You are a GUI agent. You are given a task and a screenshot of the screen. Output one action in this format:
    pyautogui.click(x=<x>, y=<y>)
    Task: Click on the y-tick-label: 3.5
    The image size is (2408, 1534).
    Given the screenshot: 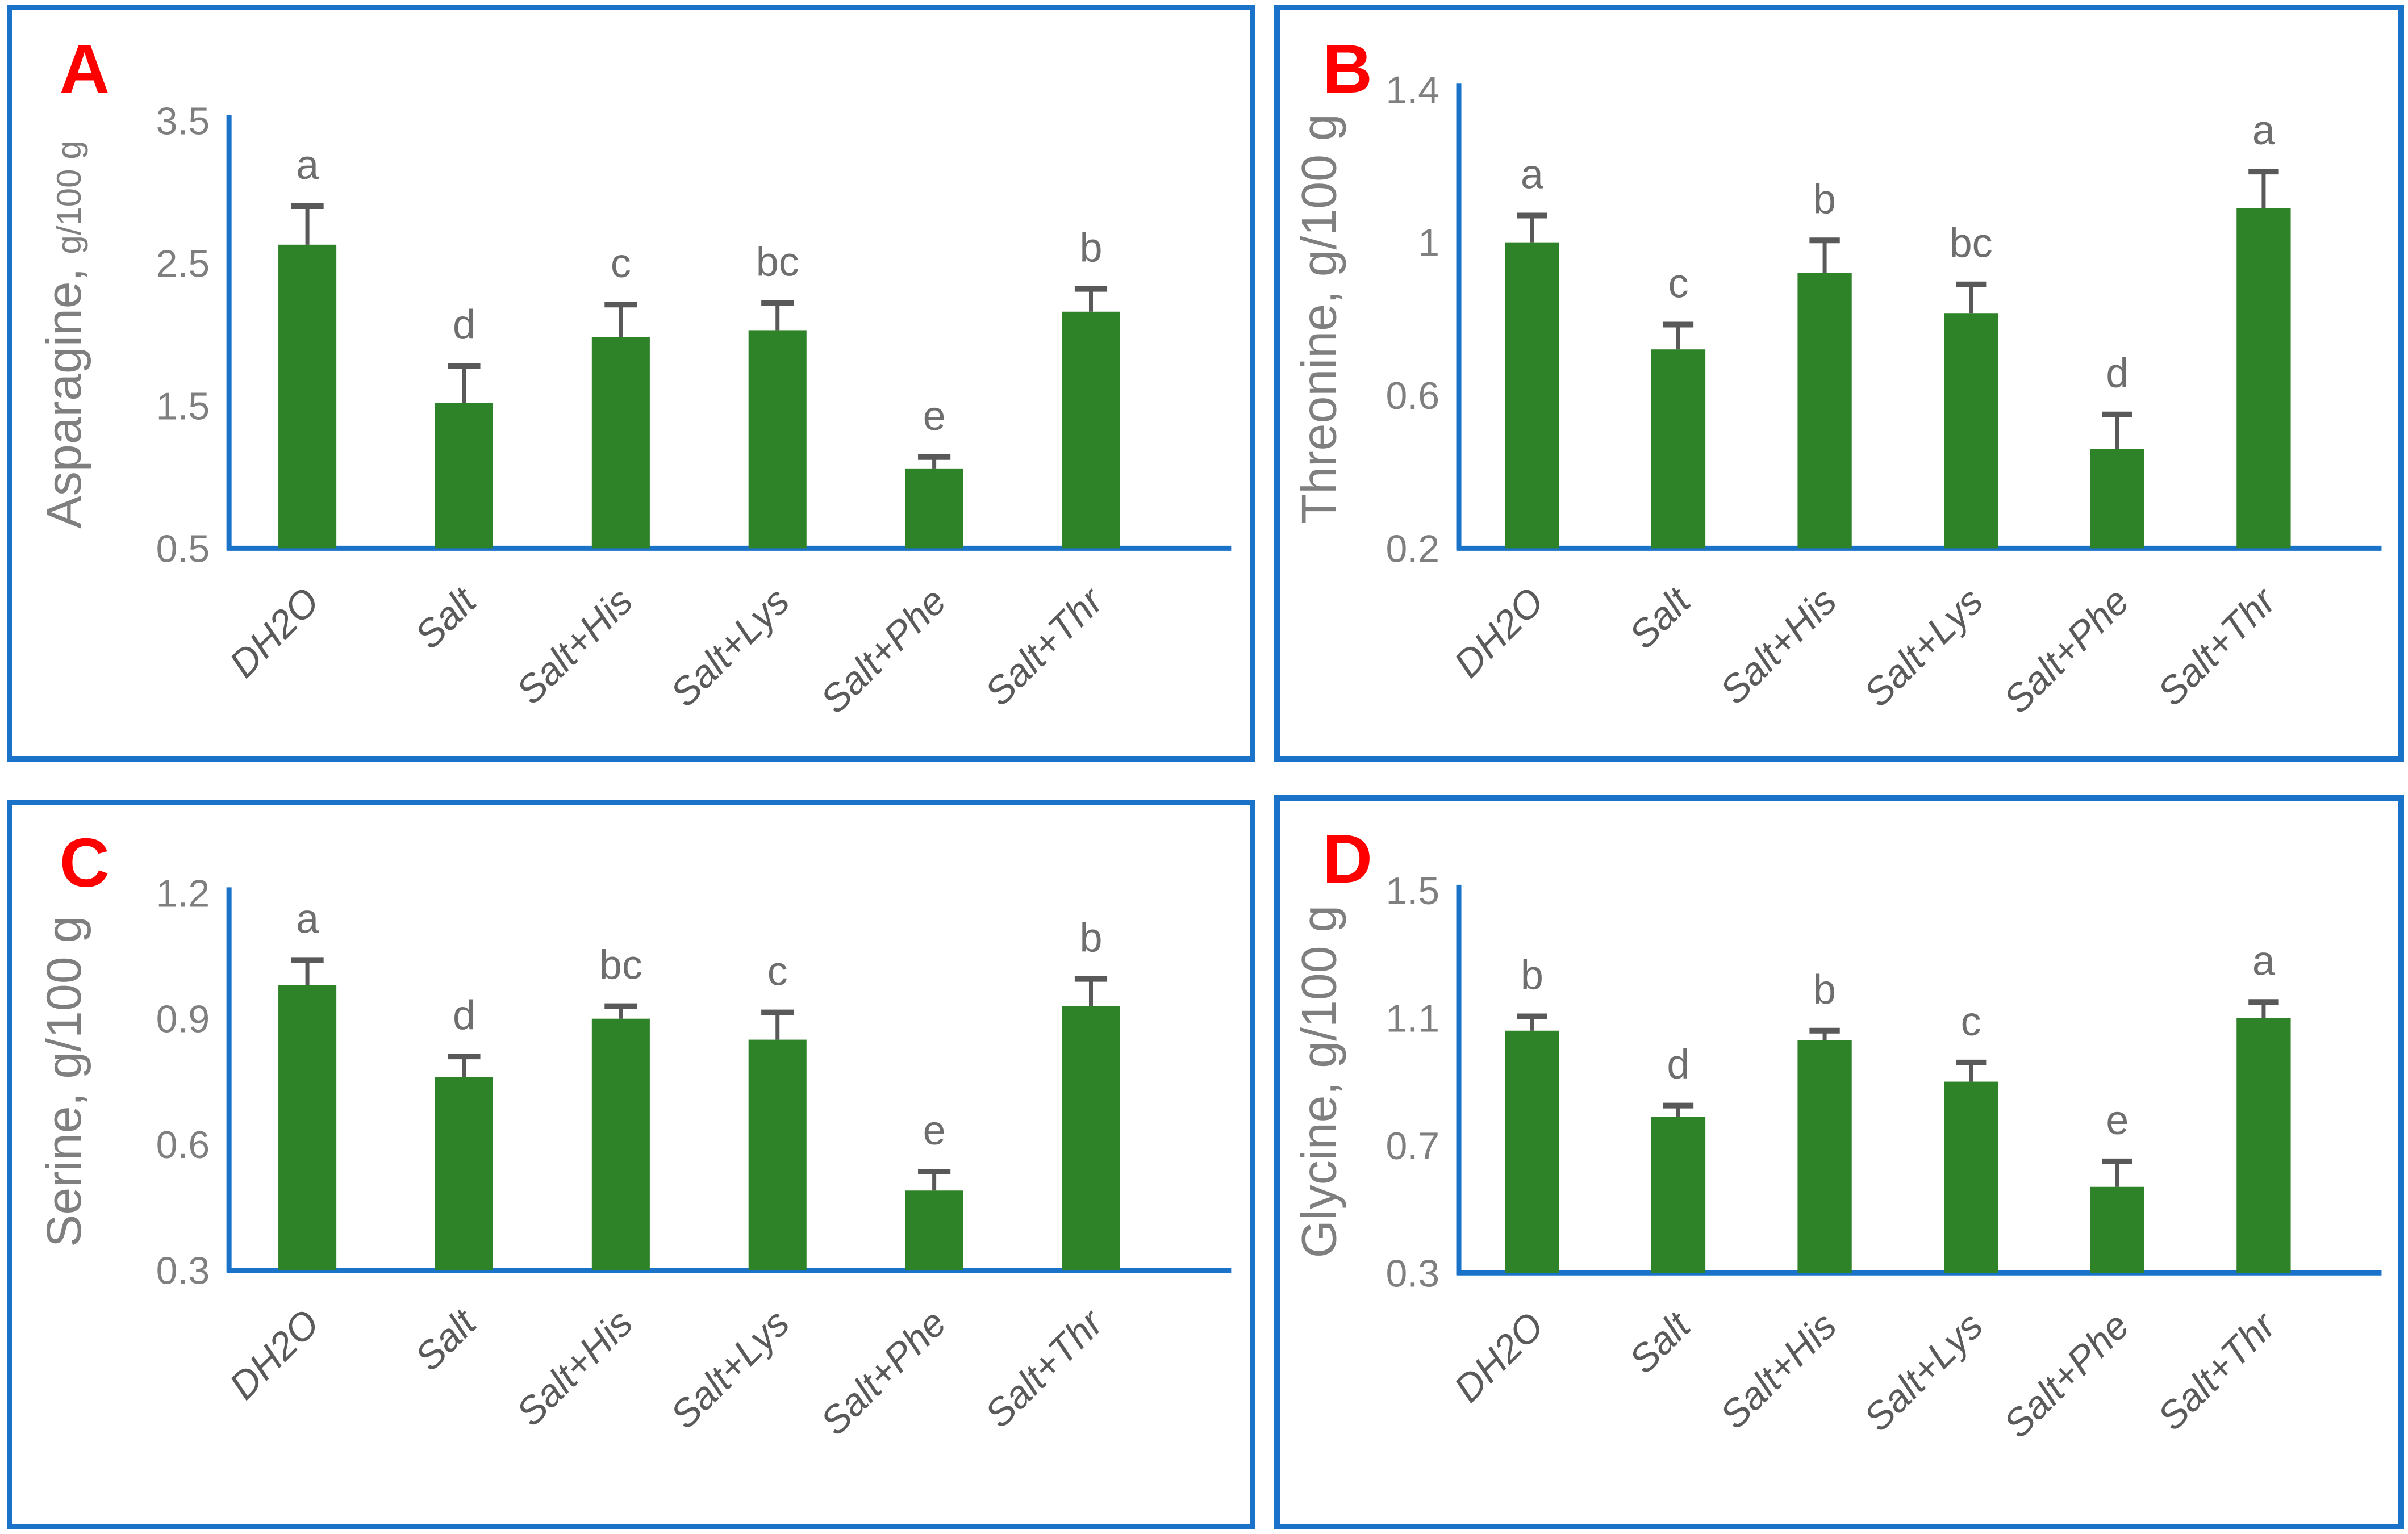 What is the action you would take?
    pyautogui.click(x=183, y=121)
    